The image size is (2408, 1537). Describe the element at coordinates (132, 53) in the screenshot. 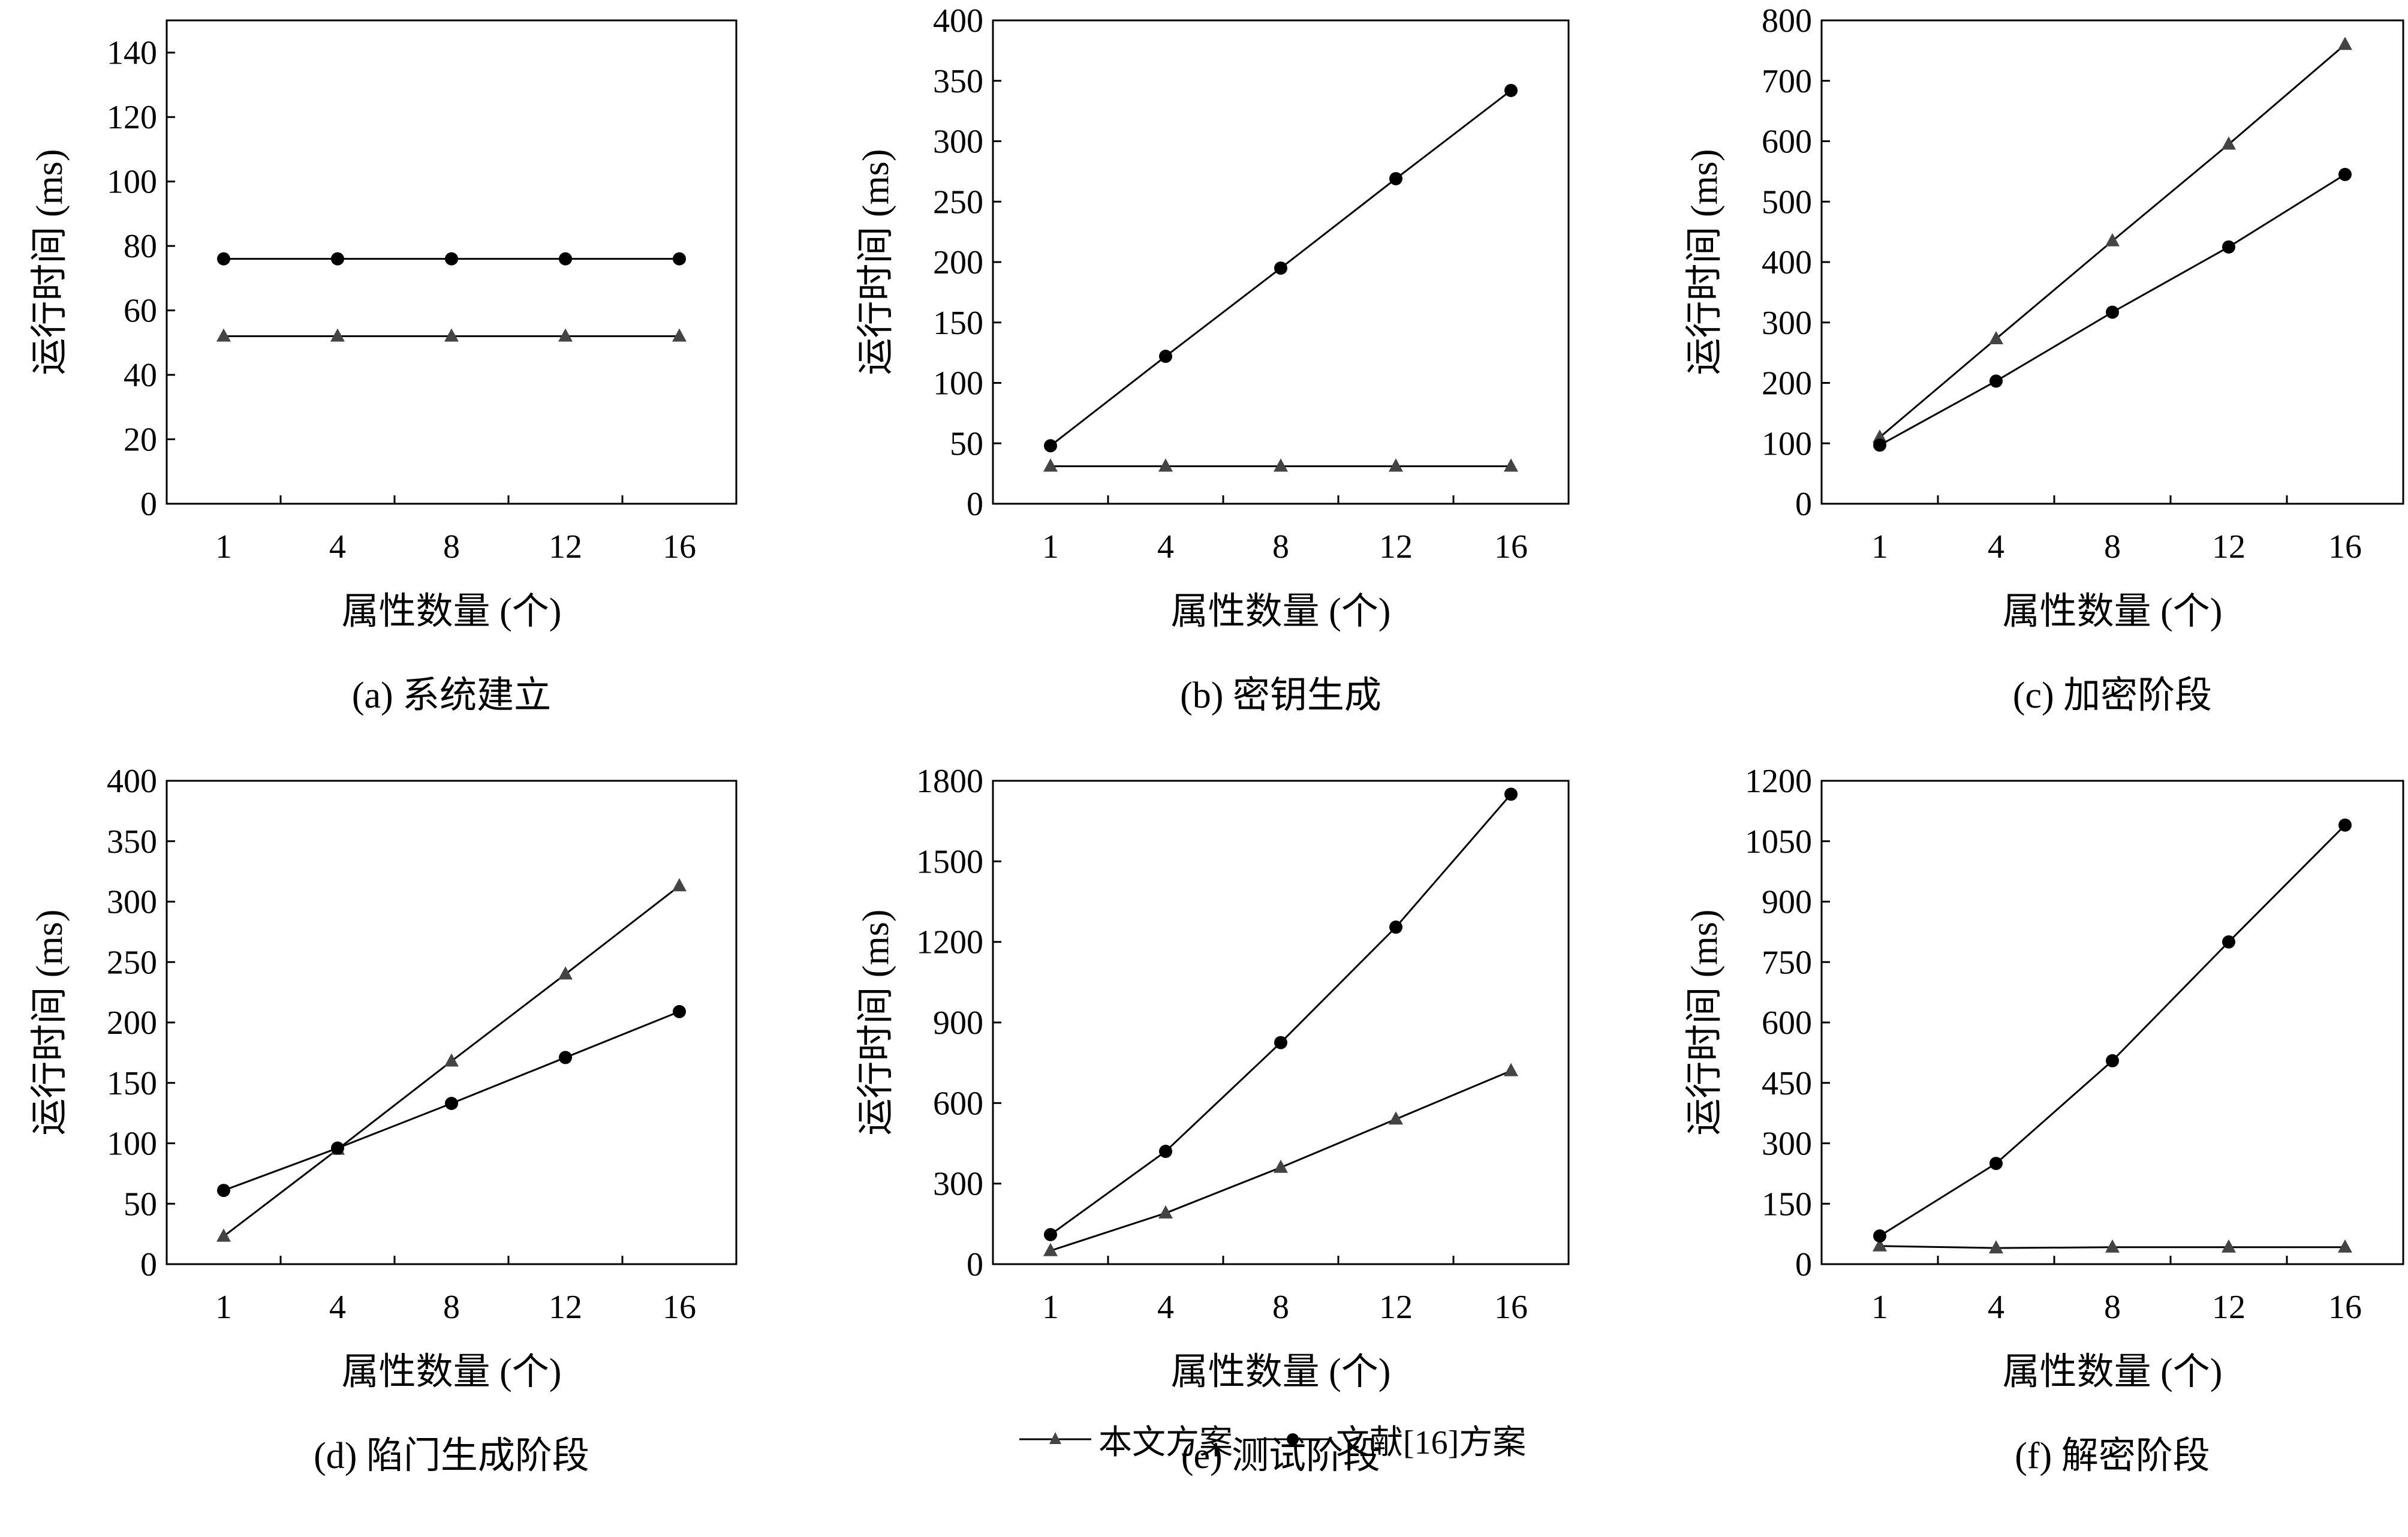

I see `y-tick-label: 140` at that location.